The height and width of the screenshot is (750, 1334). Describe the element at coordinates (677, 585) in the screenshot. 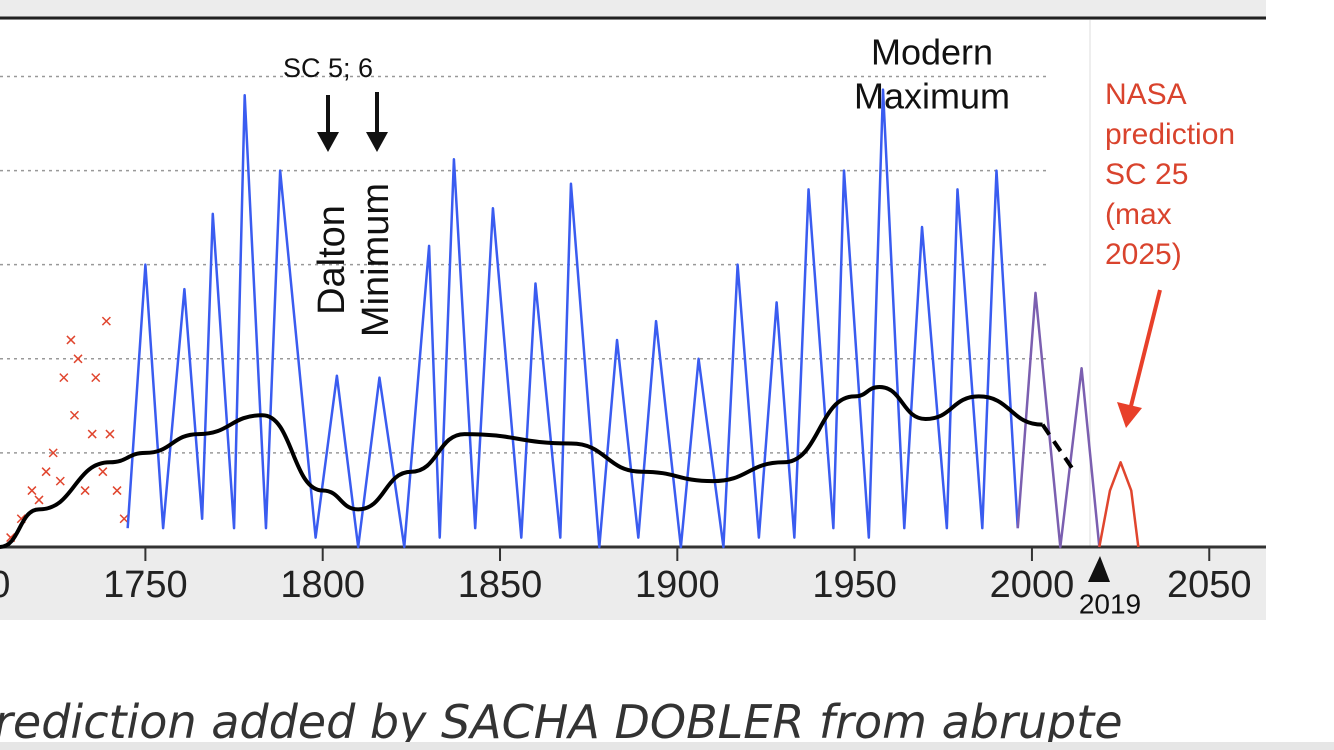

I see `x-tick-label: 1900` at that location.